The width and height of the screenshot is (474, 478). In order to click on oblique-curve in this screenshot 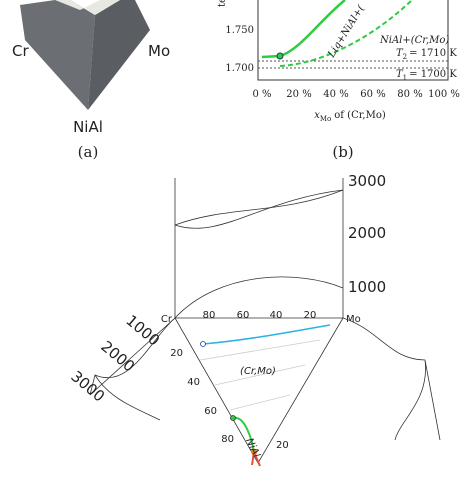, I will do `click(132, 369)`.